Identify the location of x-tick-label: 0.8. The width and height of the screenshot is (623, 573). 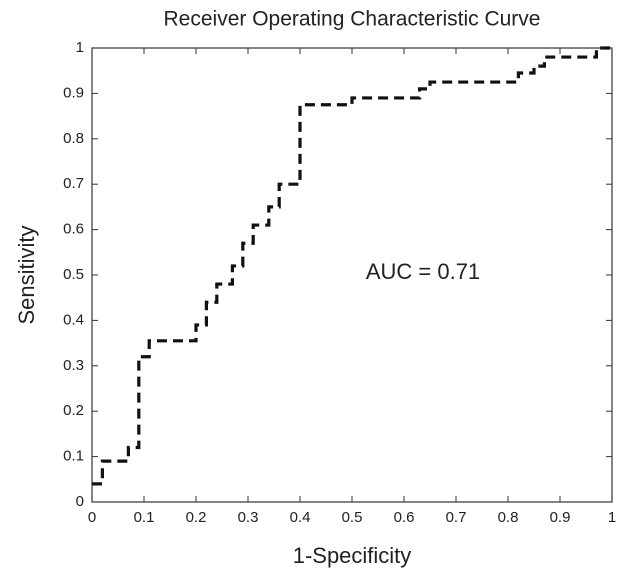
(508, 517).